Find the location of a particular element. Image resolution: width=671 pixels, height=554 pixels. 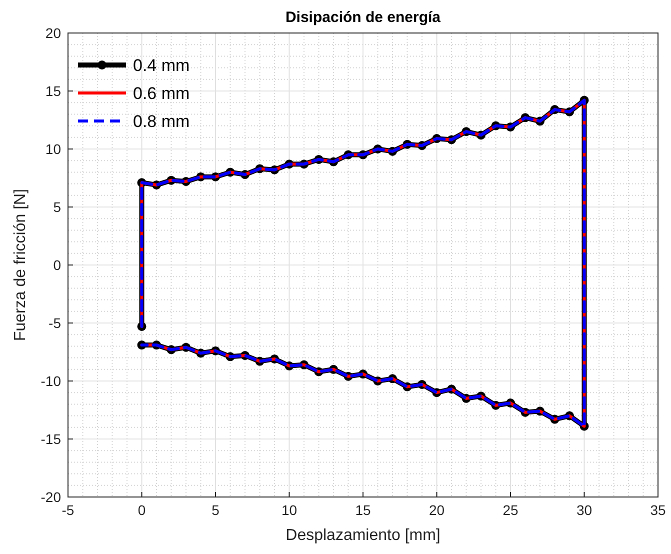

y-tick-label: 20 is located at coordinates (53, 32).